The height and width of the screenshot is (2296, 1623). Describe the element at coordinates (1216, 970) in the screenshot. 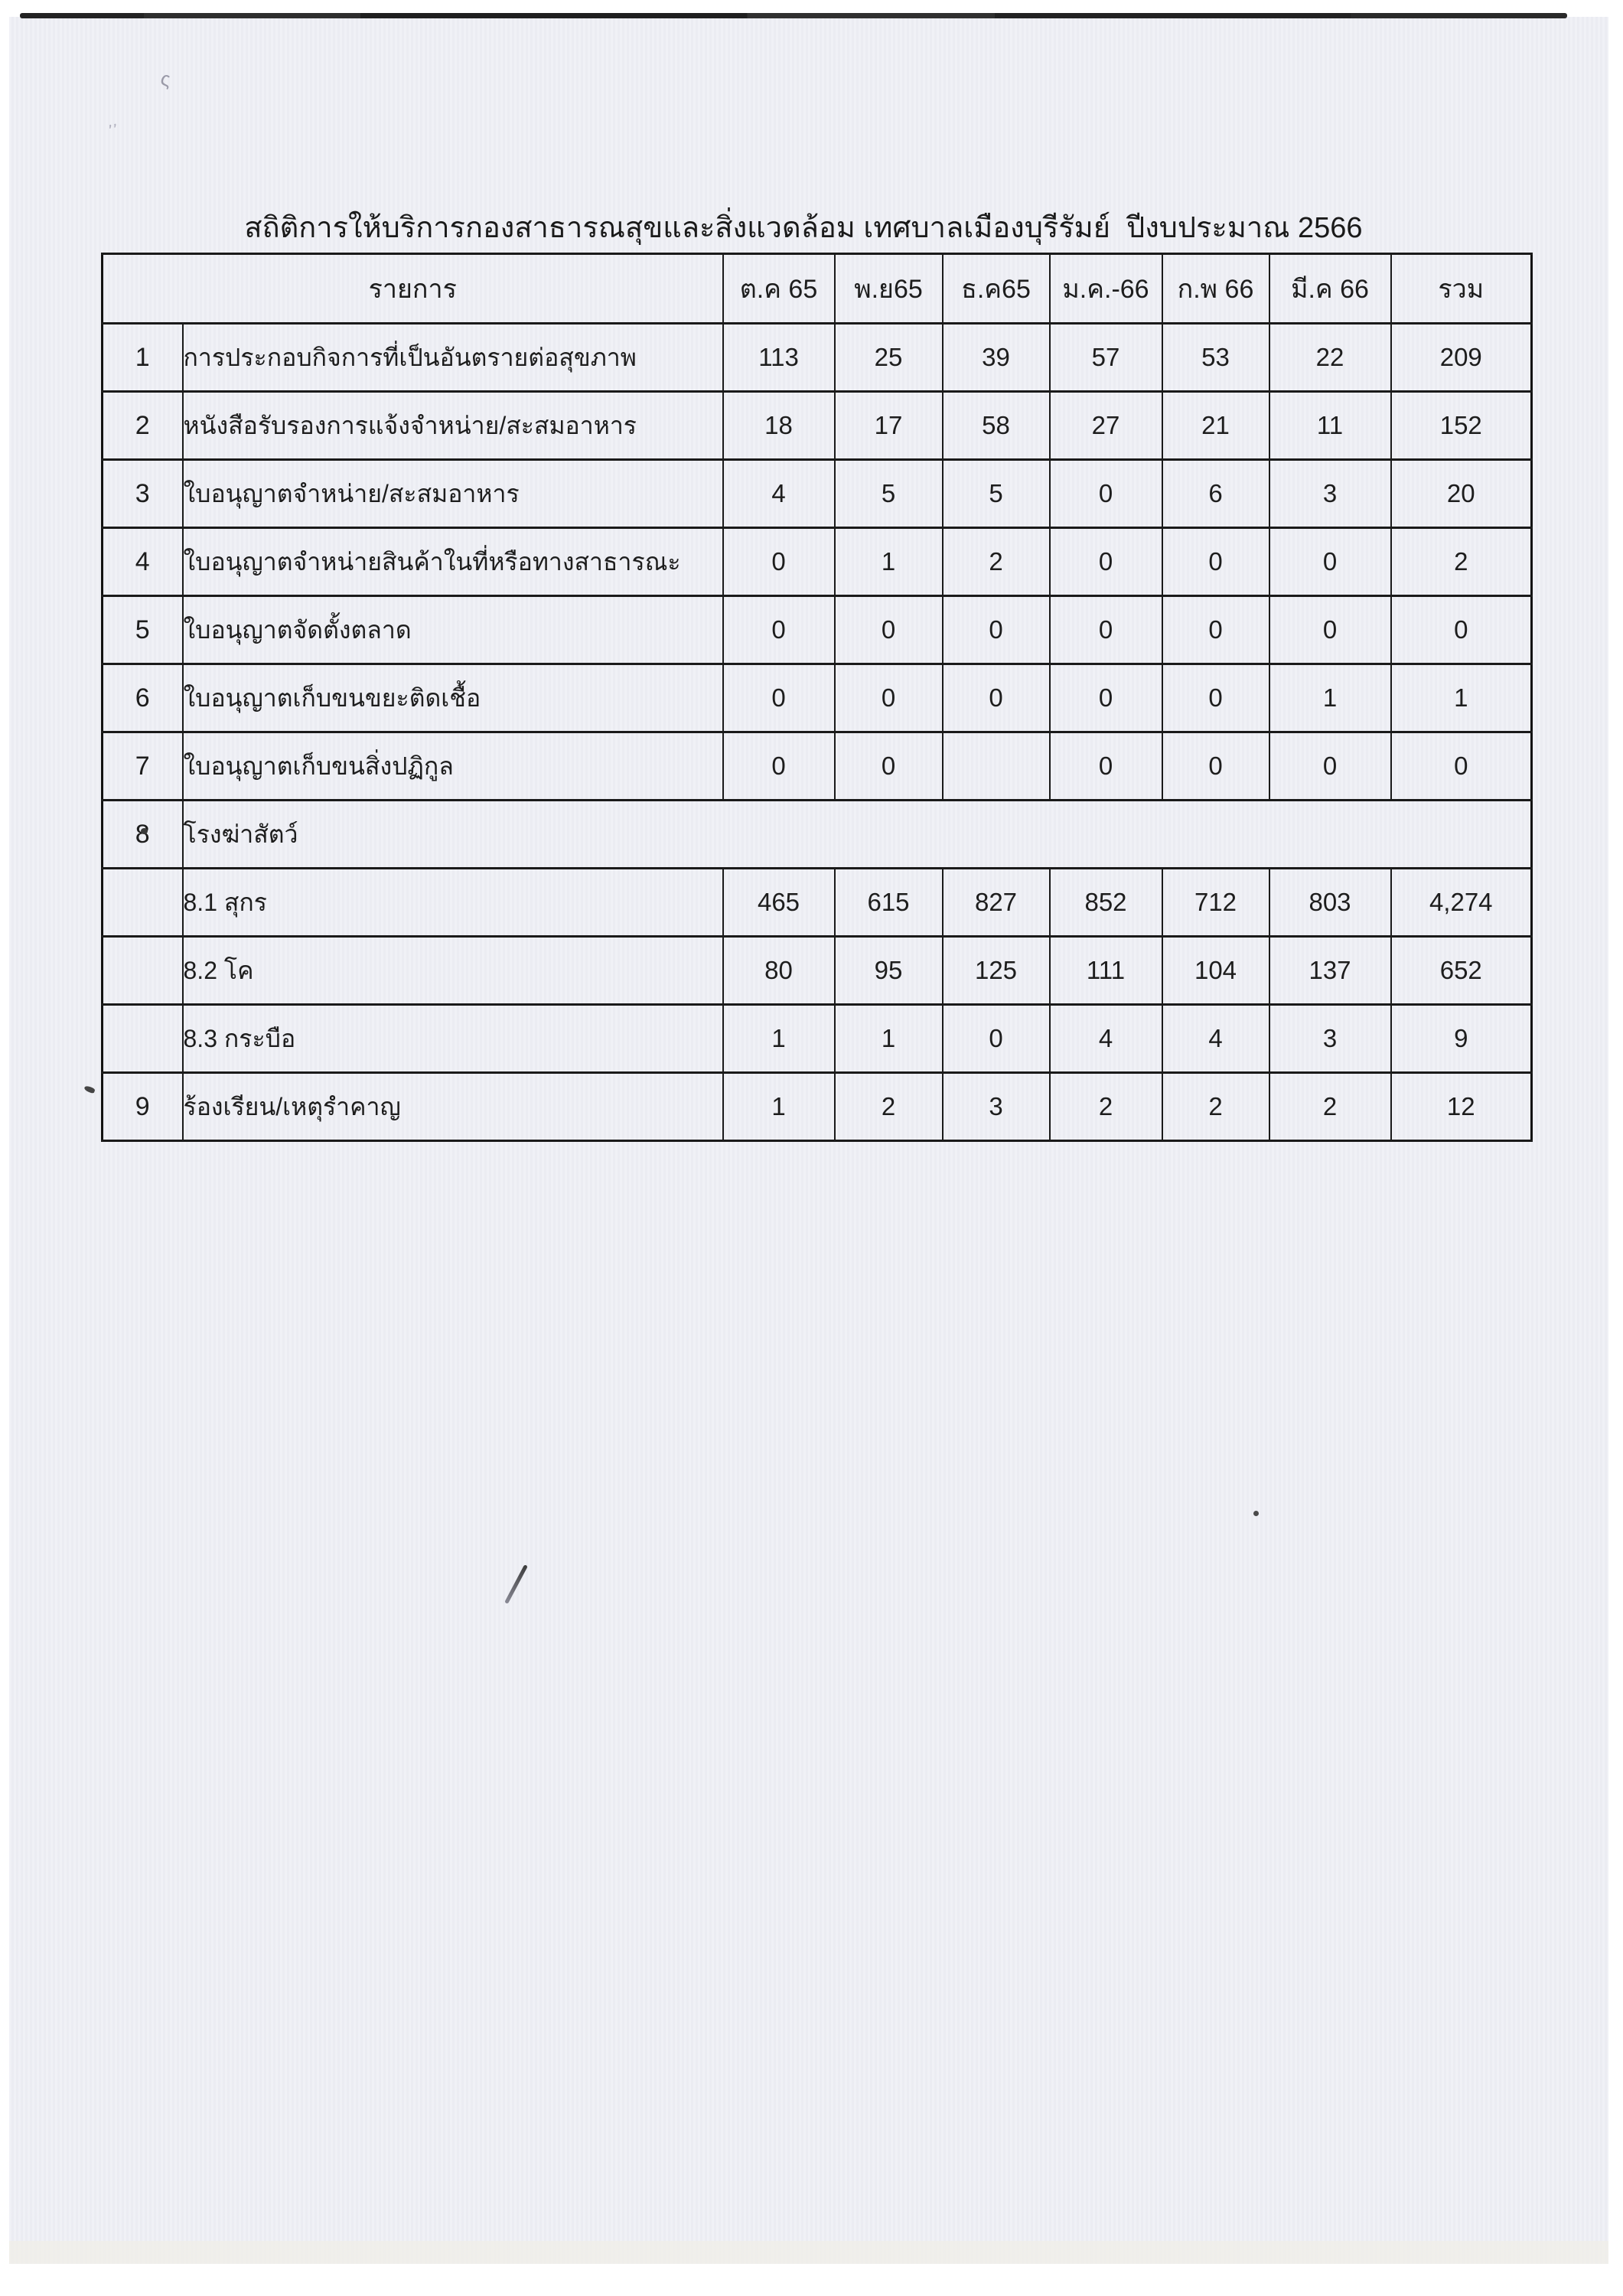

I see `value-cell: 104` at that location.